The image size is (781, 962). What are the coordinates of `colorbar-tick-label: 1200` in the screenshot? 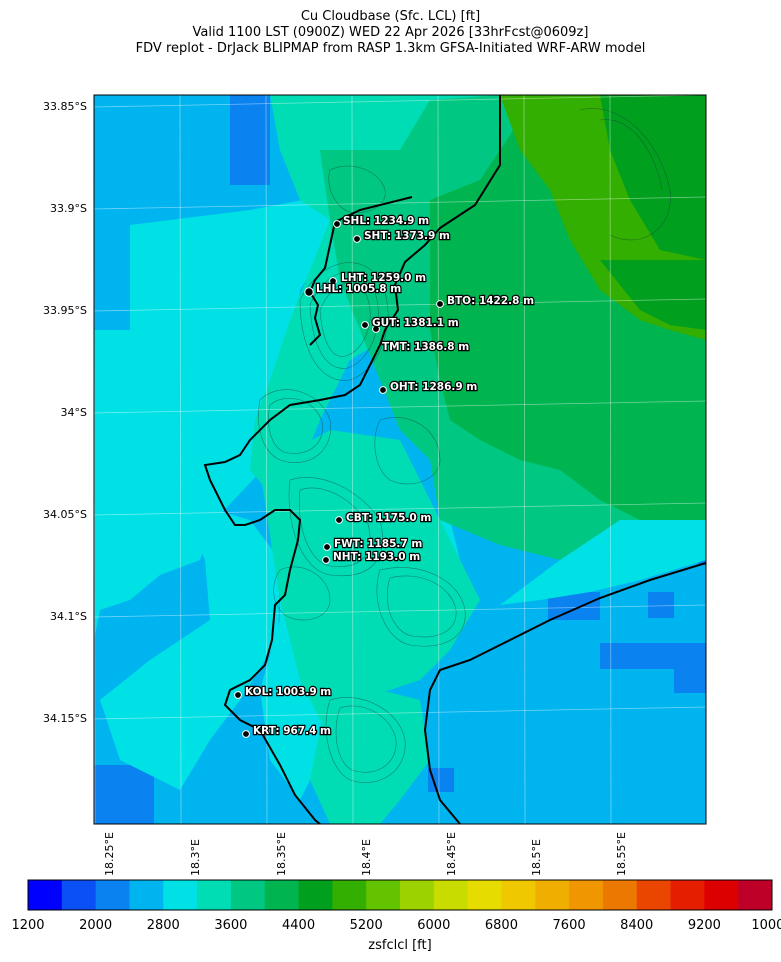 It's located at (27, 925).